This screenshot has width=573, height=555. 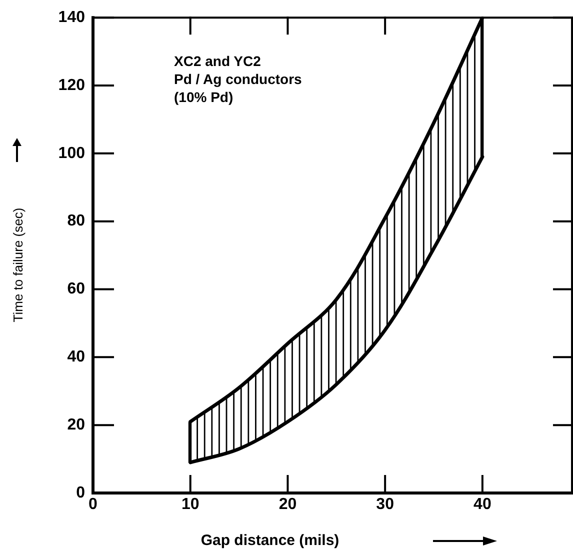 What do you see at coordinates (287, 505) in the screenshot?
I see `x-tick-label: 20` at bounding box center [287, 505].